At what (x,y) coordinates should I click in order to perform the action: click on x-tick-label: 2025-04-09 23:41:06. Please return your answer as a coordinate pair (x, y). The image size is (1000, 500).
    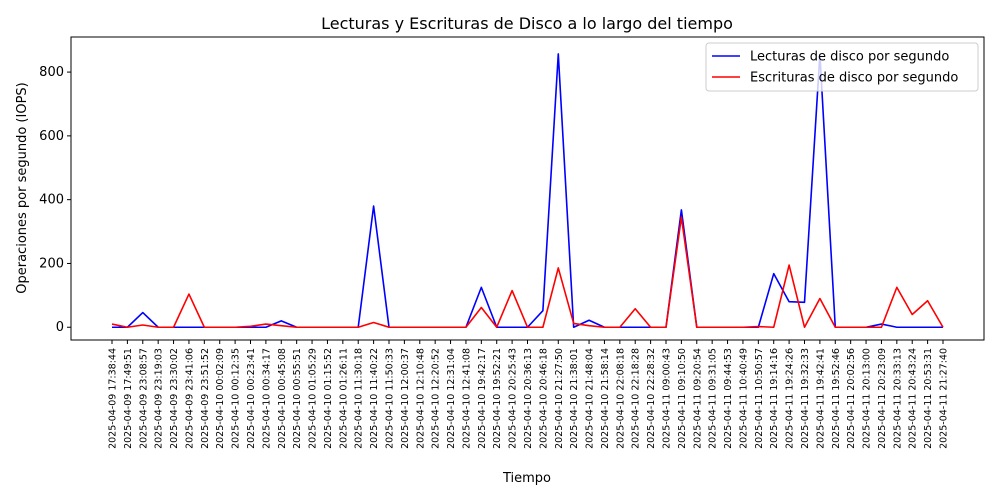
    Looking at the image, I should click on (189, 398).